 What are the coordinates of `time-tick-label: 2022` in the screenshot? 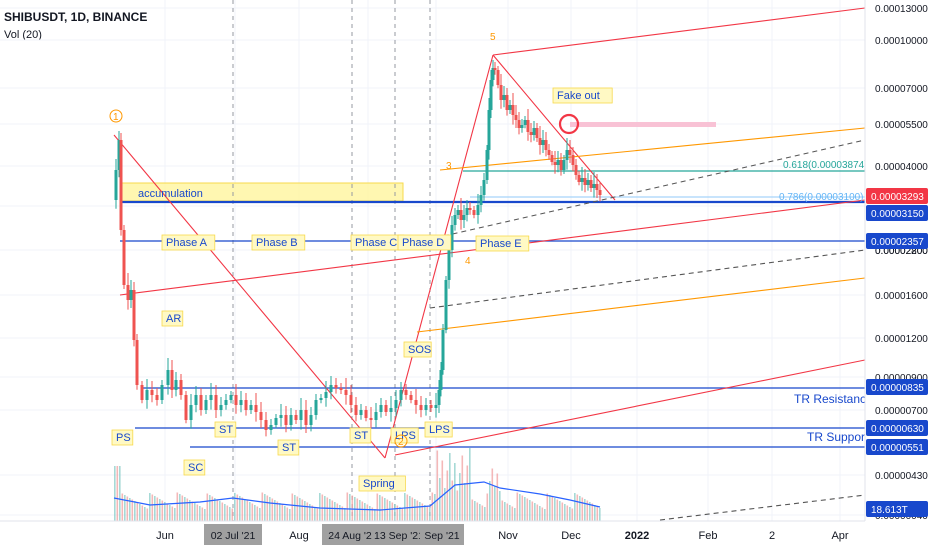 It's located at (637, 536).